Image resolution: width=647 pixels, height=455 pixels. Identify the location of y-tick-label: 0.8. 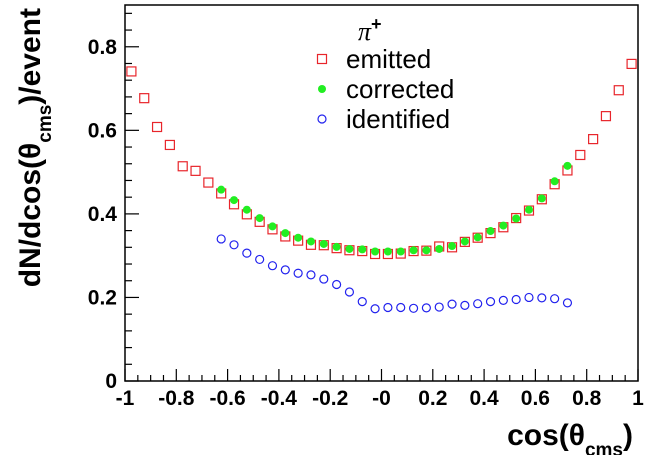
(103, 47).